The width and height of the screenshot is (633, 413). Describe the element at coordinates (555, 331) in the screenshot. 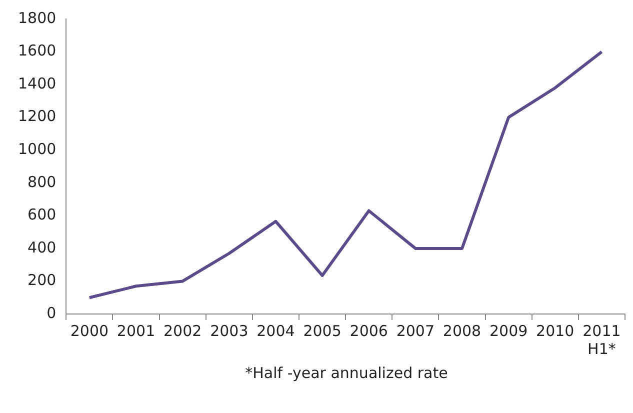

I see `x-tick-label: 2010` at that location.